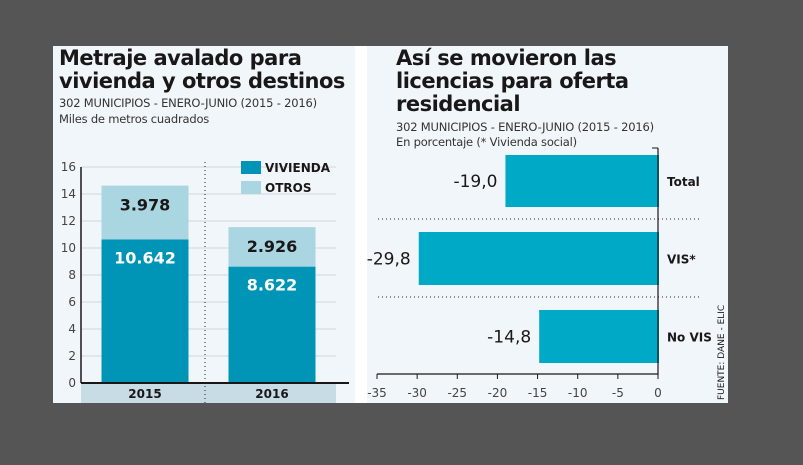 The image size is (803, 465). Describe the element at coordinates (578, 393) in the screenshot. I see `x-tick-label: -10` at that location.